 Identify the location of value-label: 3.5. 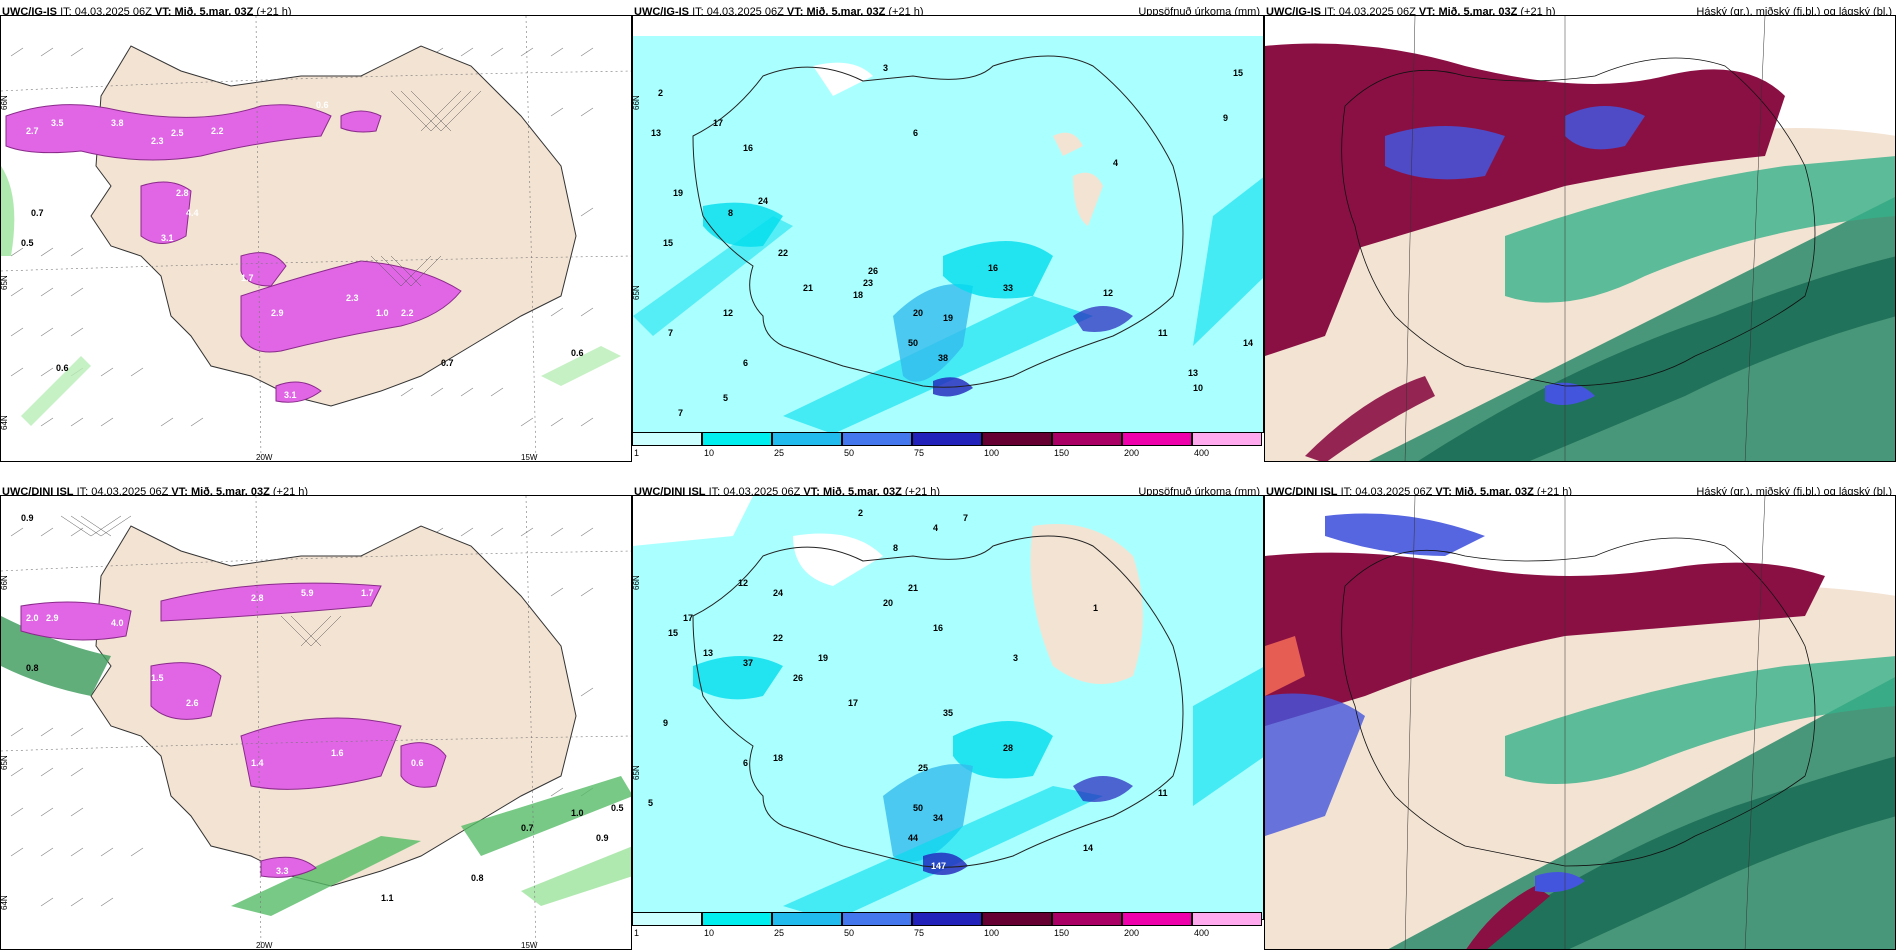
(57, 123).